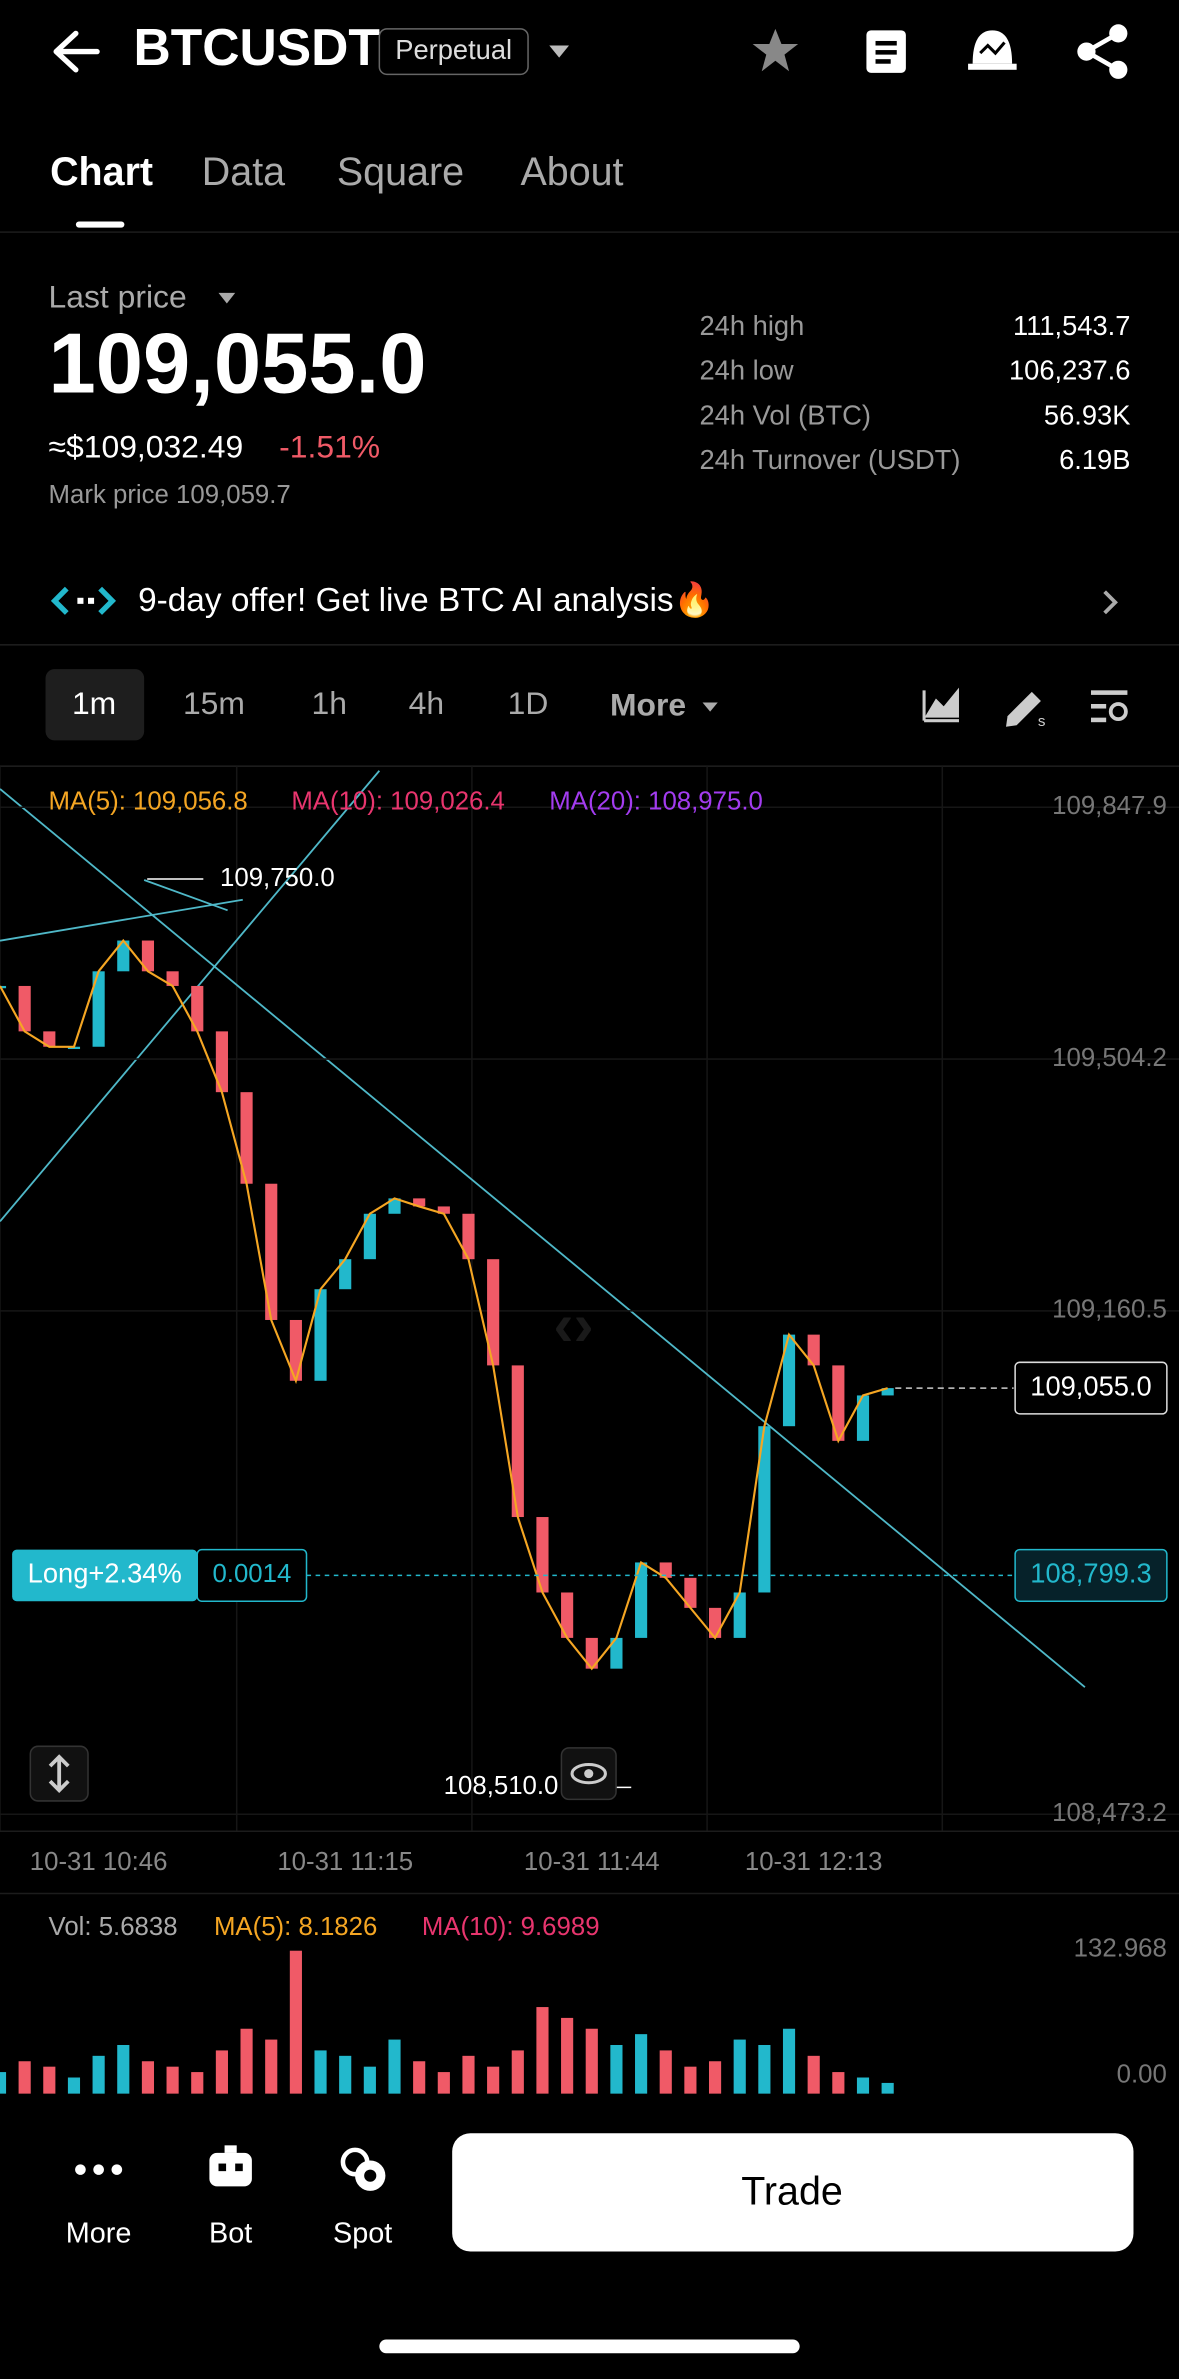 The image size is (1179, 2379). I want to click on mark-price: Mark price 109,059.7, so click(170, 495).